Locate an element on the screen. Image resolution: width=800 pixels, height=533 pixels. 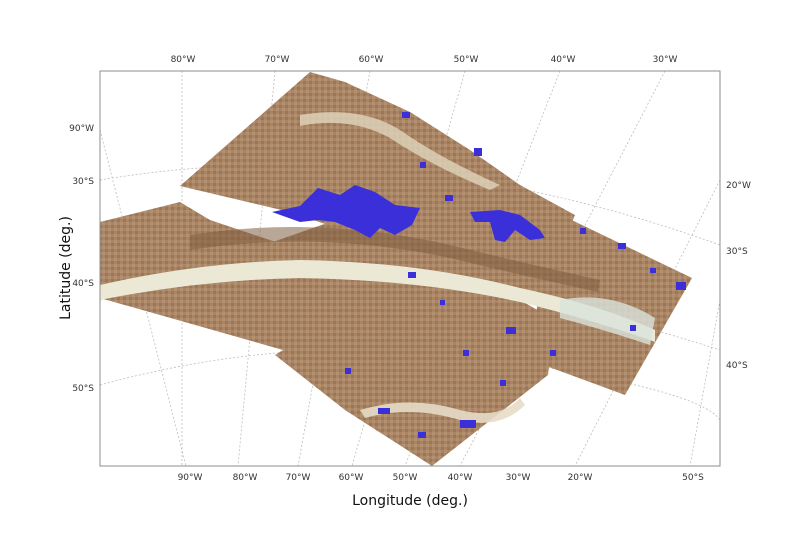
light-band-main is located at coordinates (377, 301).